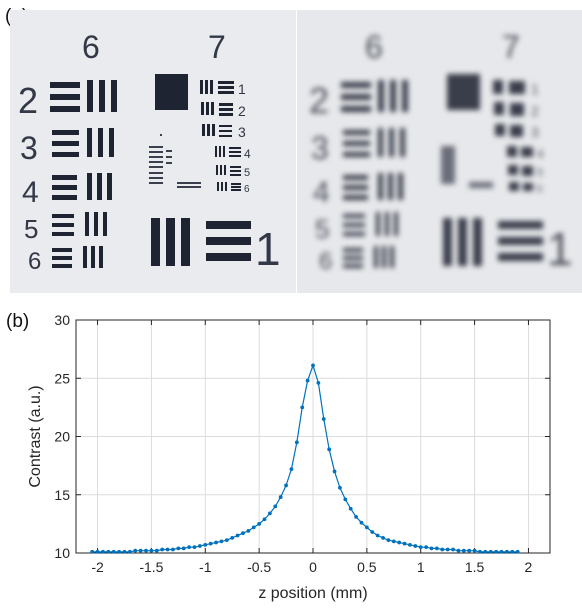  Describe the element at coordinates (313, 567) in the screenshot. I see `x-tick-label: 0` at that location.